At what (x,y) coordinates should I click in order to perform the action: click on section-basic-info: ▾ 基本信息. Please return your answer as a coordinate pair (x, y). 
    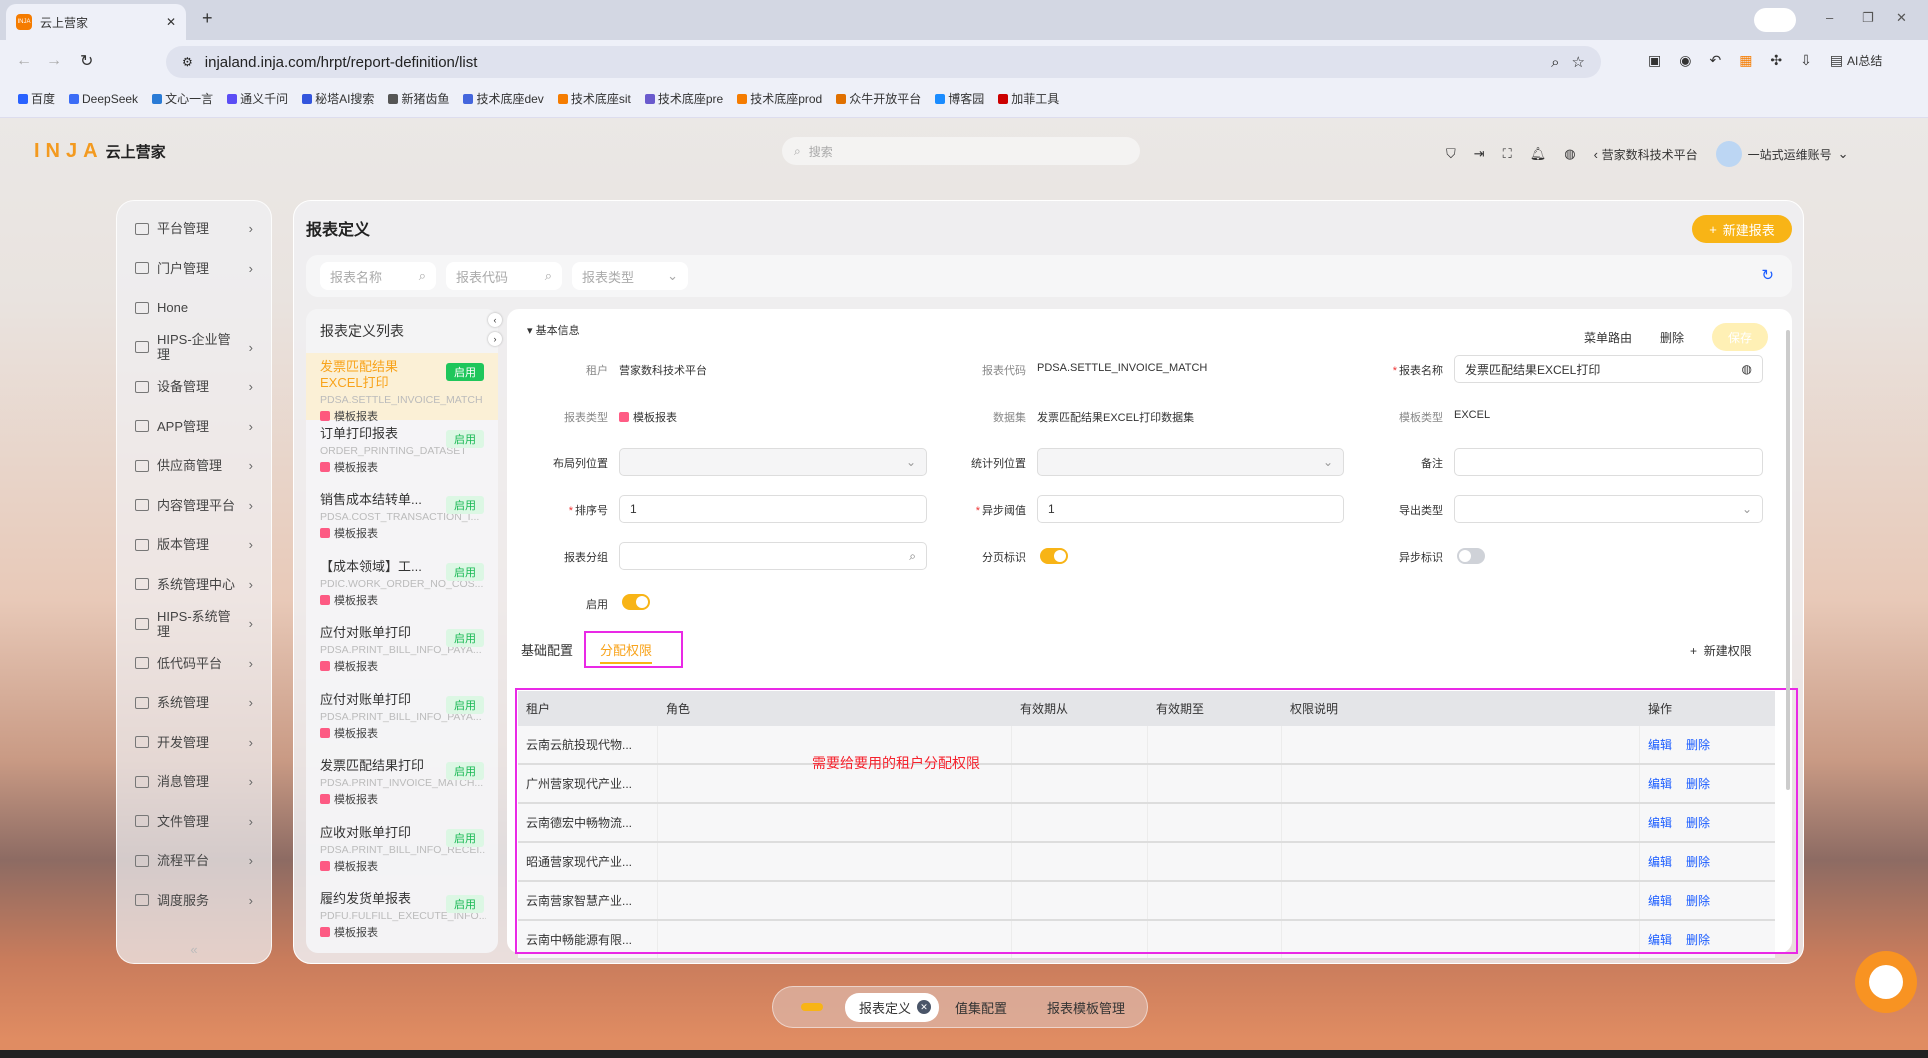
    Looking at the image, I should click on (553, 331).